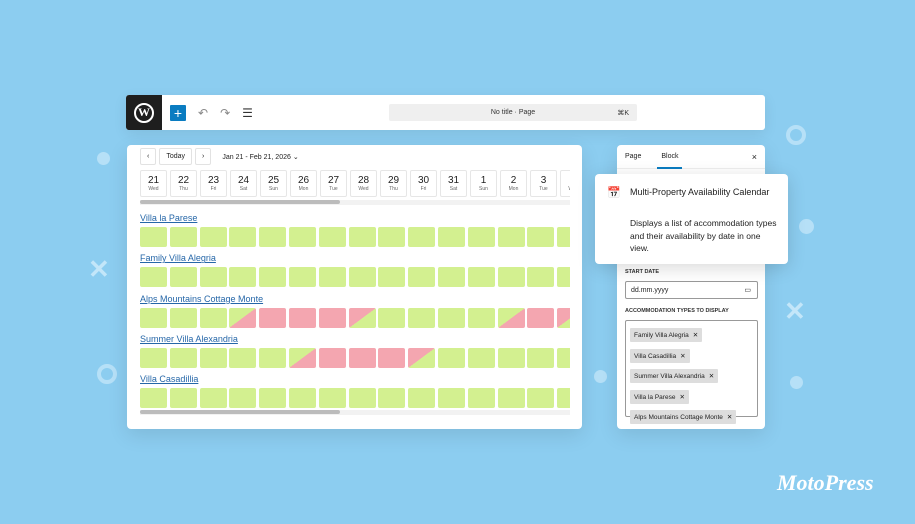 The image size is (915, 524). What do you see at coordinates (747, 290) in the screenshot?
I see `calendar-icon: ▭` at bounding box center [747, 290].